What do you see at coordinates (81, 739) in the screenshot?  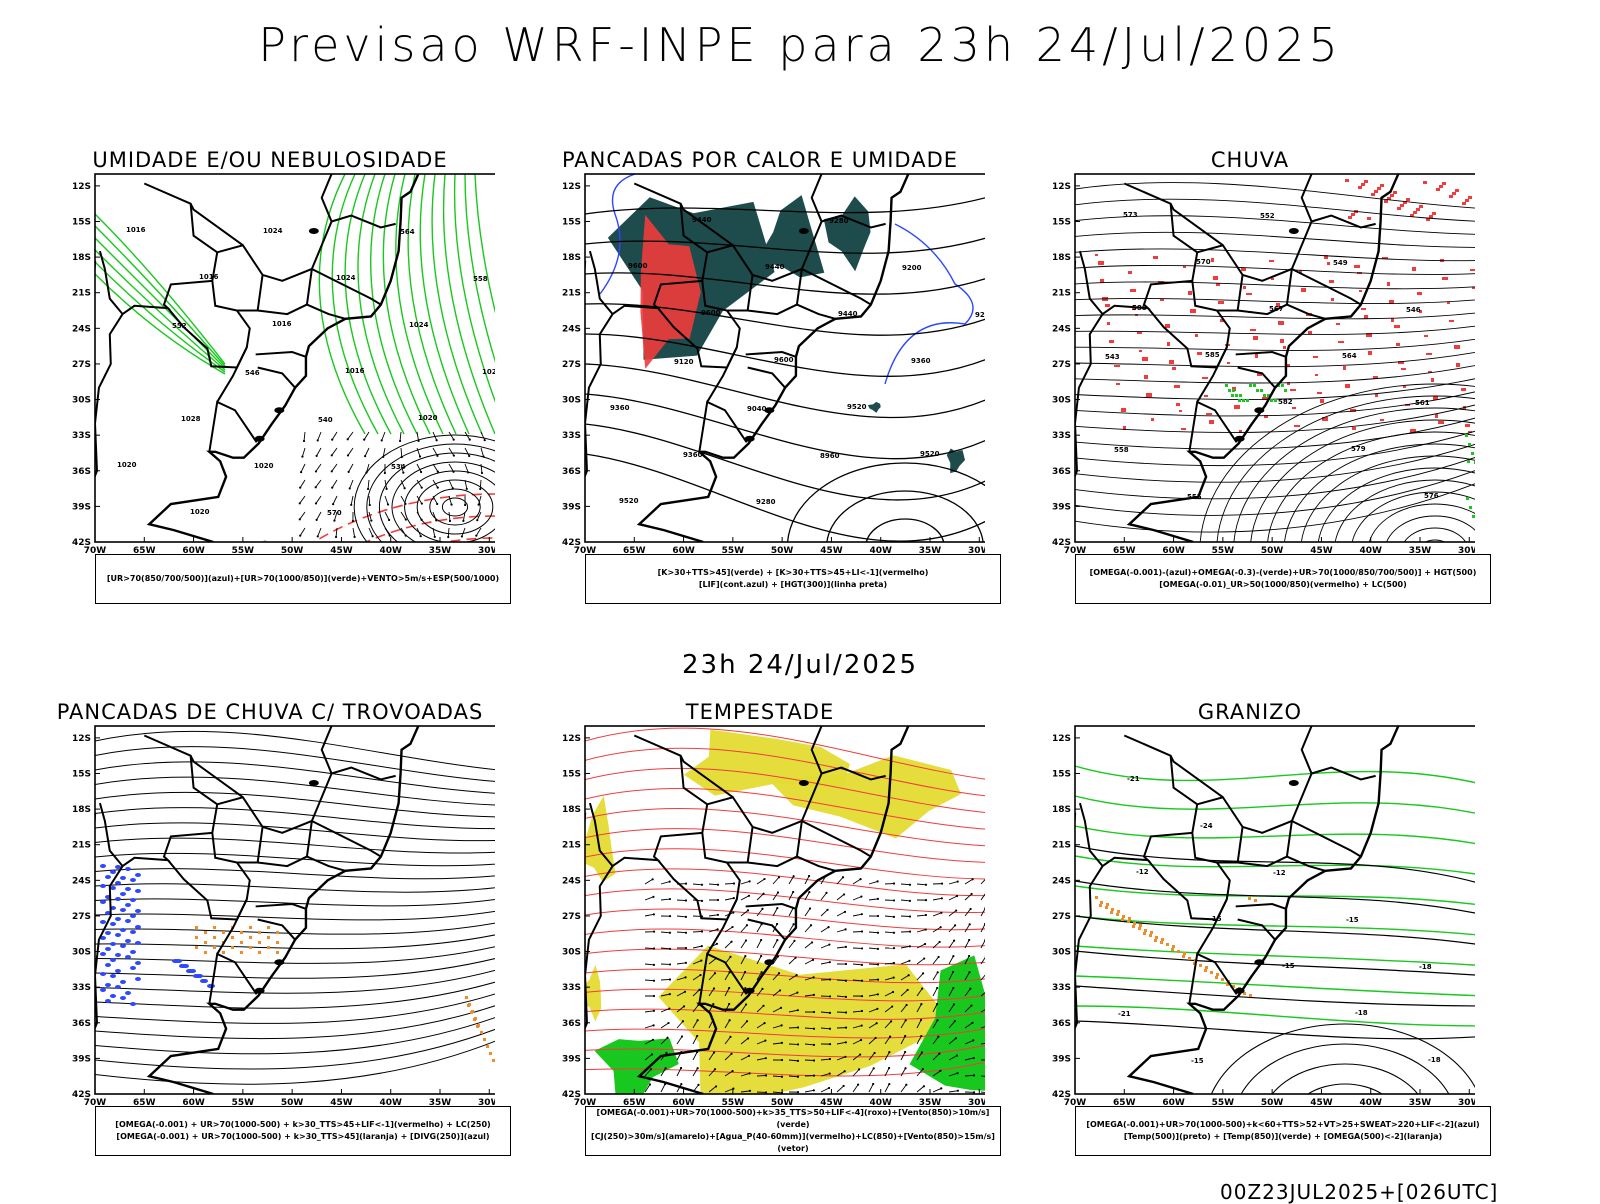 I see `lat-tick-label: 12S` at bounding box center [81, 739].